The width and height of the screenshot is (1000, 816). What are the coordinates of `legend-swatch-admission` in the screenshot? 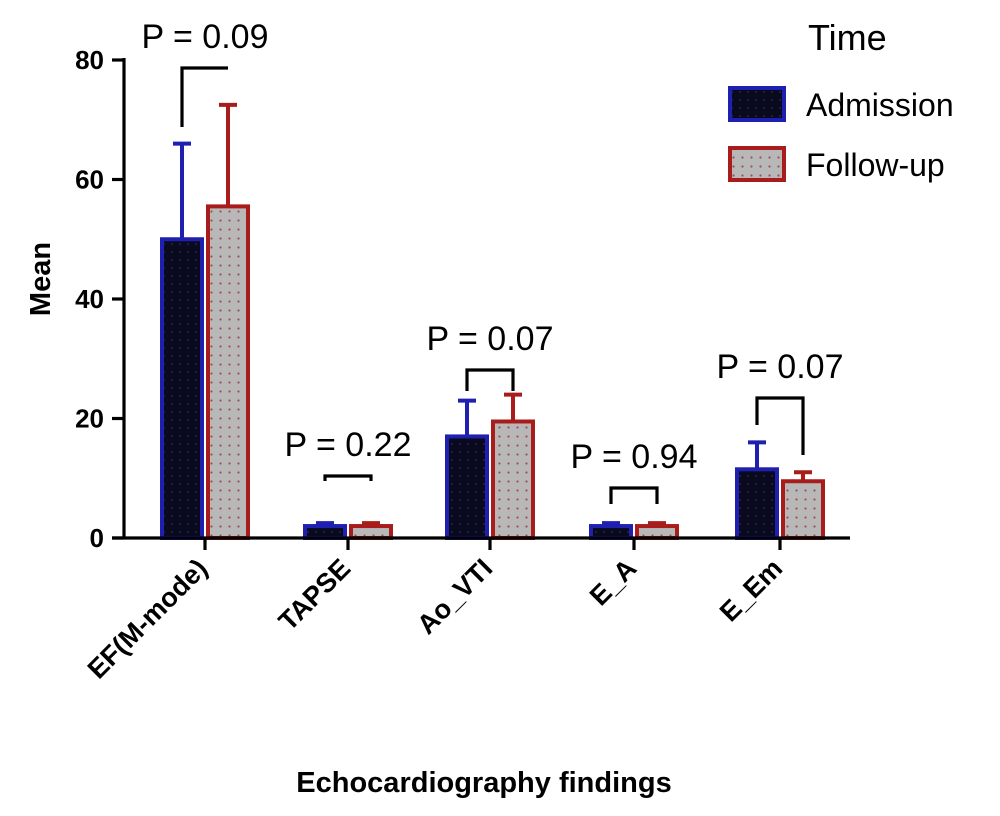 It's located at (757, 104).